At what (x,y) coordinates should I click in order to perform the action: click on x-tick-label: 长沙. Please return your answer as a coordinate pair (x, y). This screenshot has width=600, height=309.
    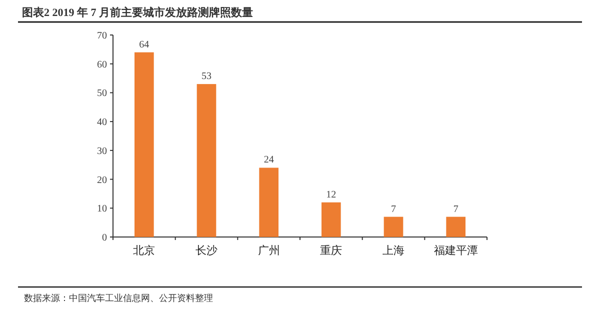
    Looking at the image, I should click on (207, 250).